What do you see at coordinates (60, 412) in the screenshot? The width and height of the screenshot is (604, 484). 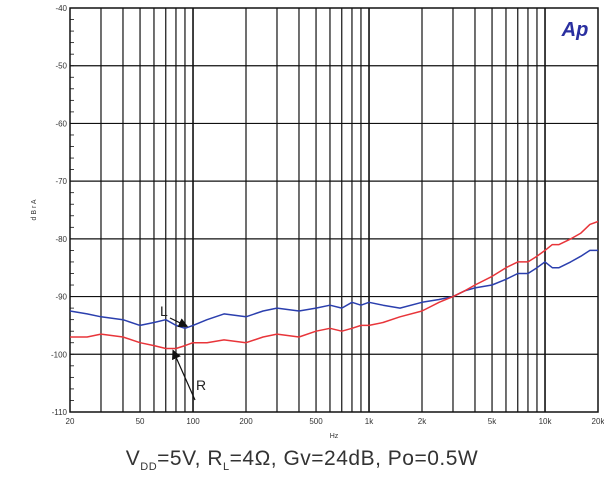 I see `y-tick-label: -110` at bounding box center [60, 412].